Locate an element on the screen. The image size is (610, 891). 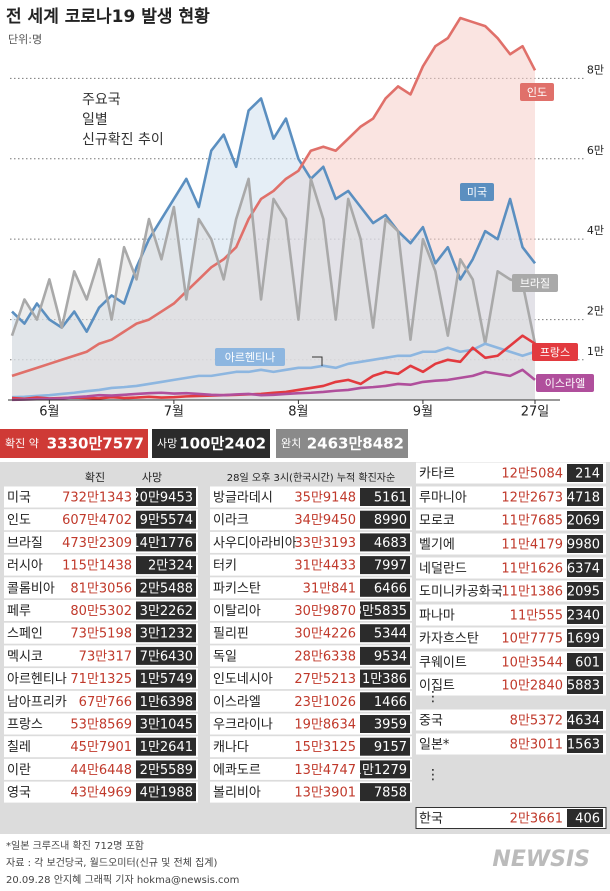
y-tick-label: 1만 is located at coordinates (595, 351).